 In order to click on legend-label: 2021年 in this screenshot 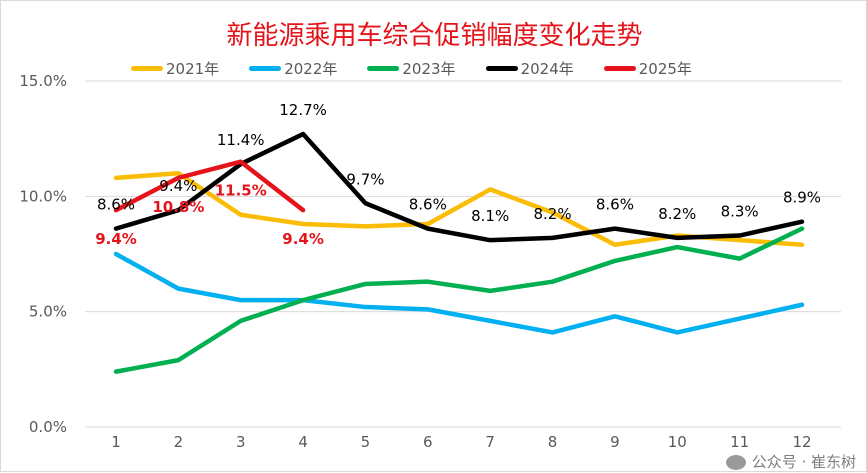, I will do `click(193, 69)`.